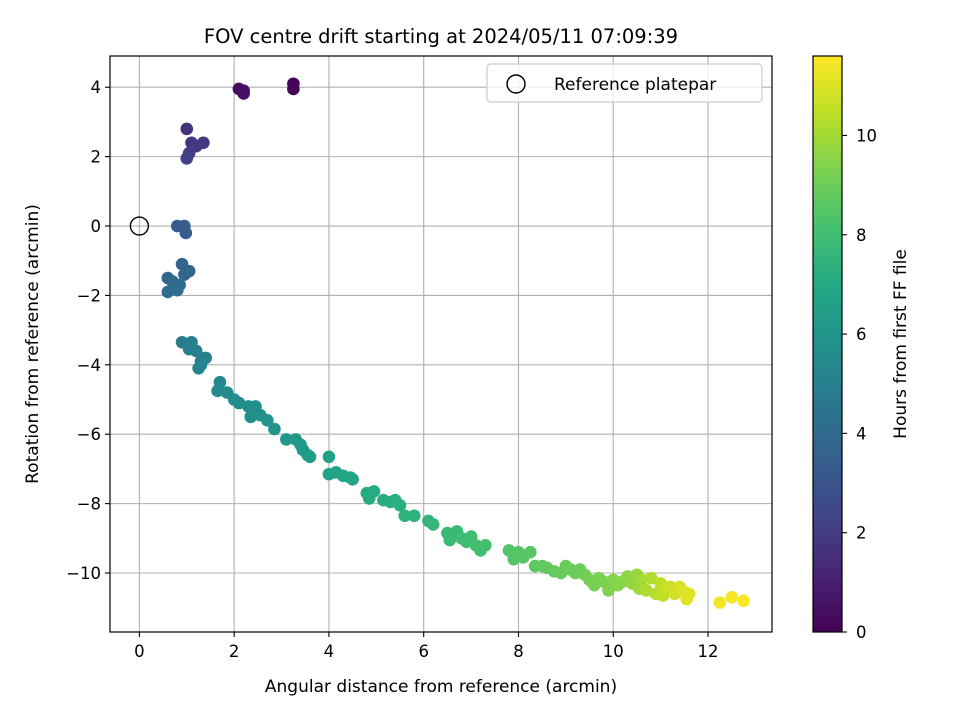 The image size is (960, 720). Describe the element at coordinates (827, 344) in the screenshot. I see `colorbar-gradient` at that location.